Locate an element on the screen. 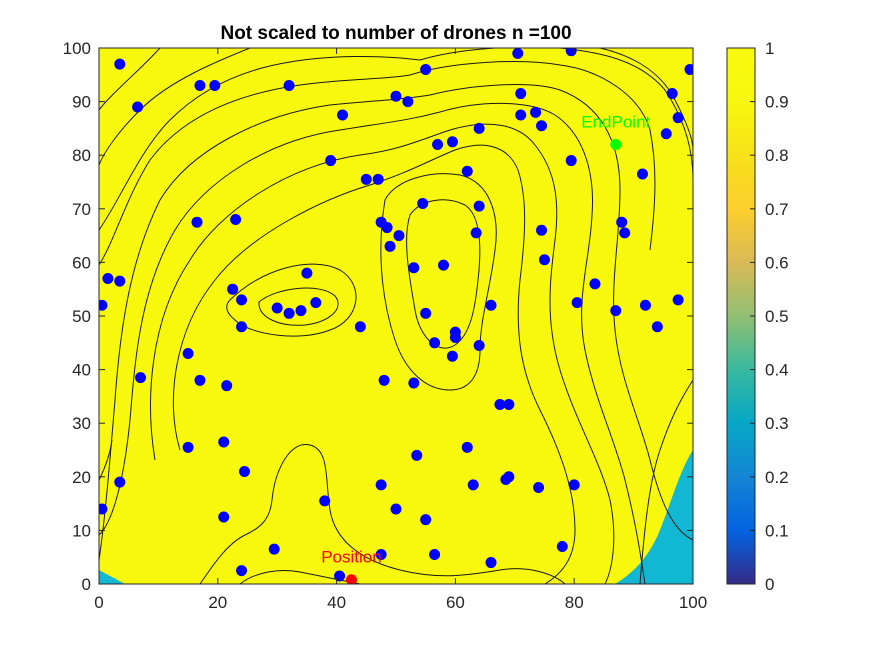 This screenshot has width=875, height=656. colorbar: 0 0.1 0.2 0.3 0.4 0.5 0.6 0.7 0.8 0.9 1 is located at coordinates (757, 316).